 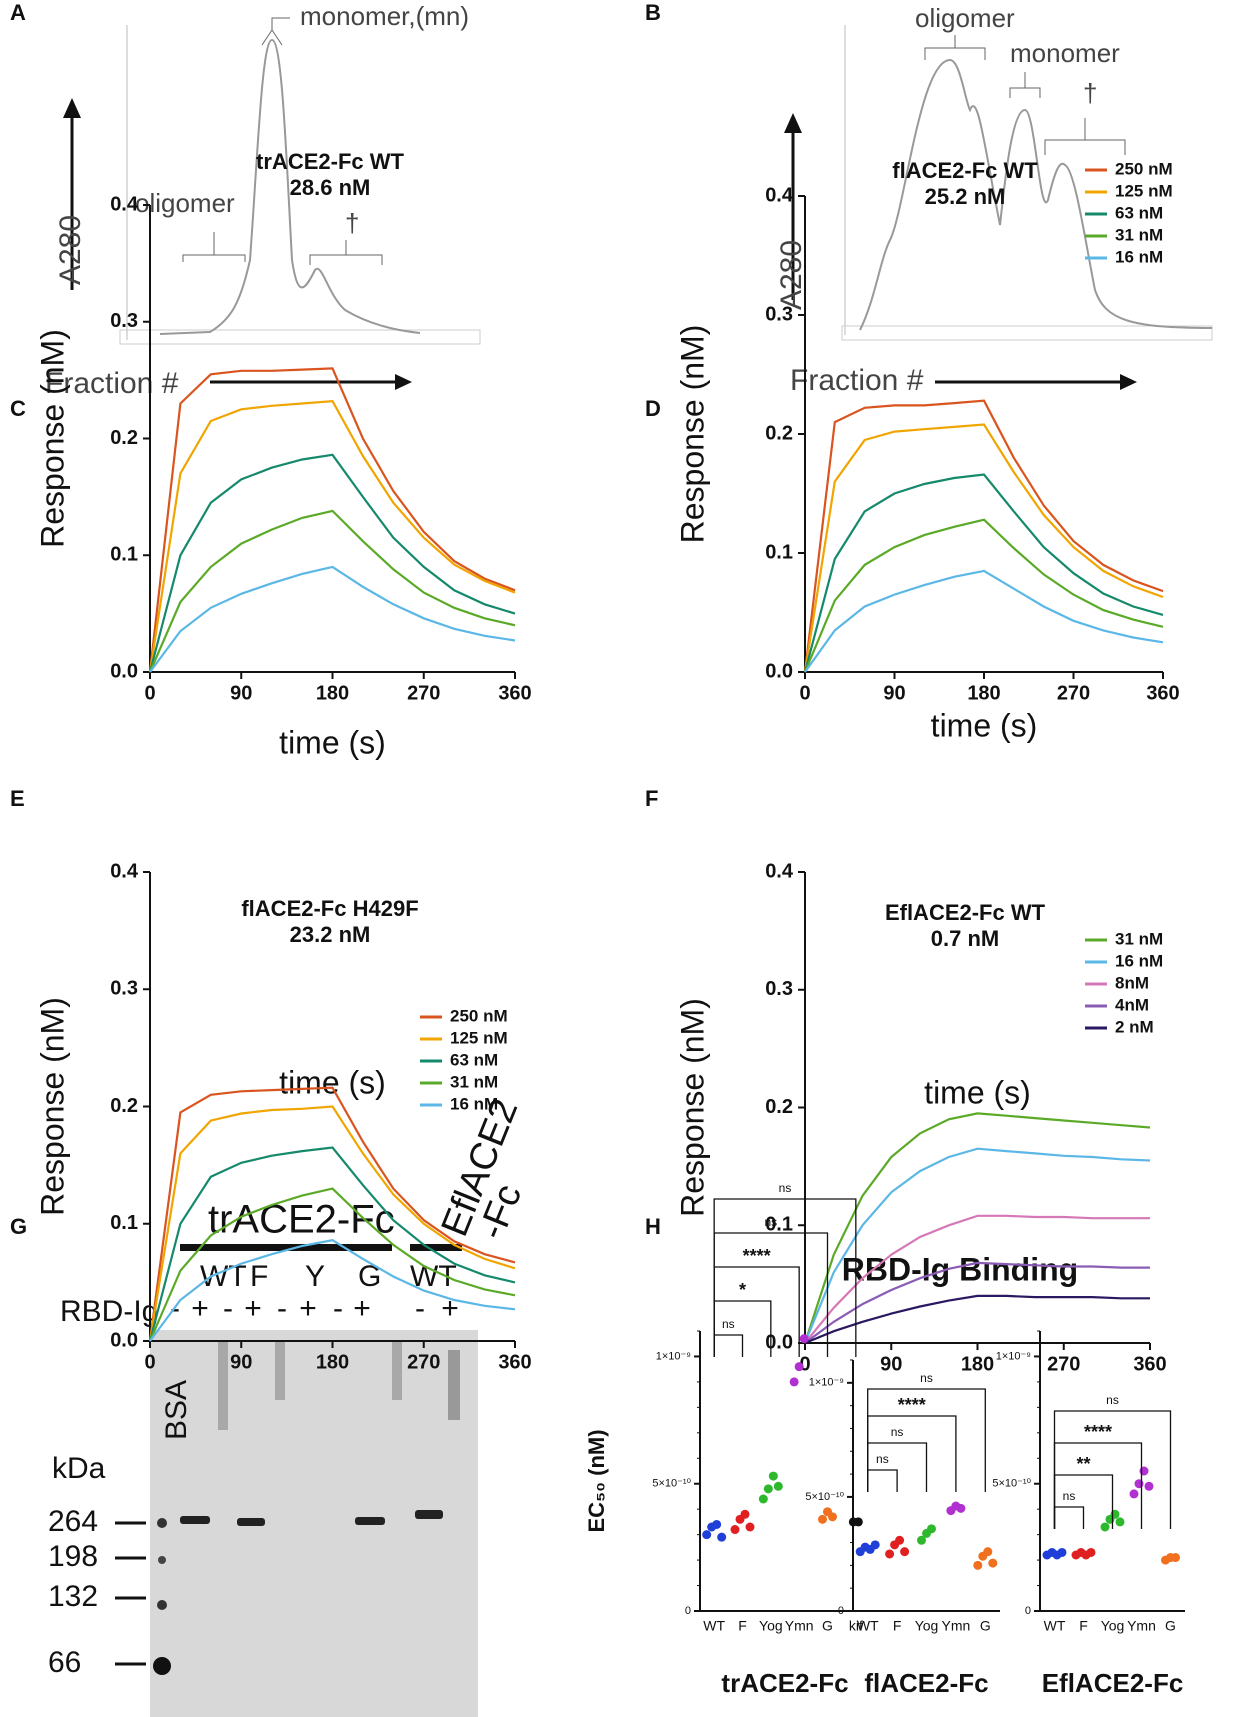 What do you see at coordinates (17, 798) in the screenshot?
I see `panel-label: E` at bounding box center [17, 798].